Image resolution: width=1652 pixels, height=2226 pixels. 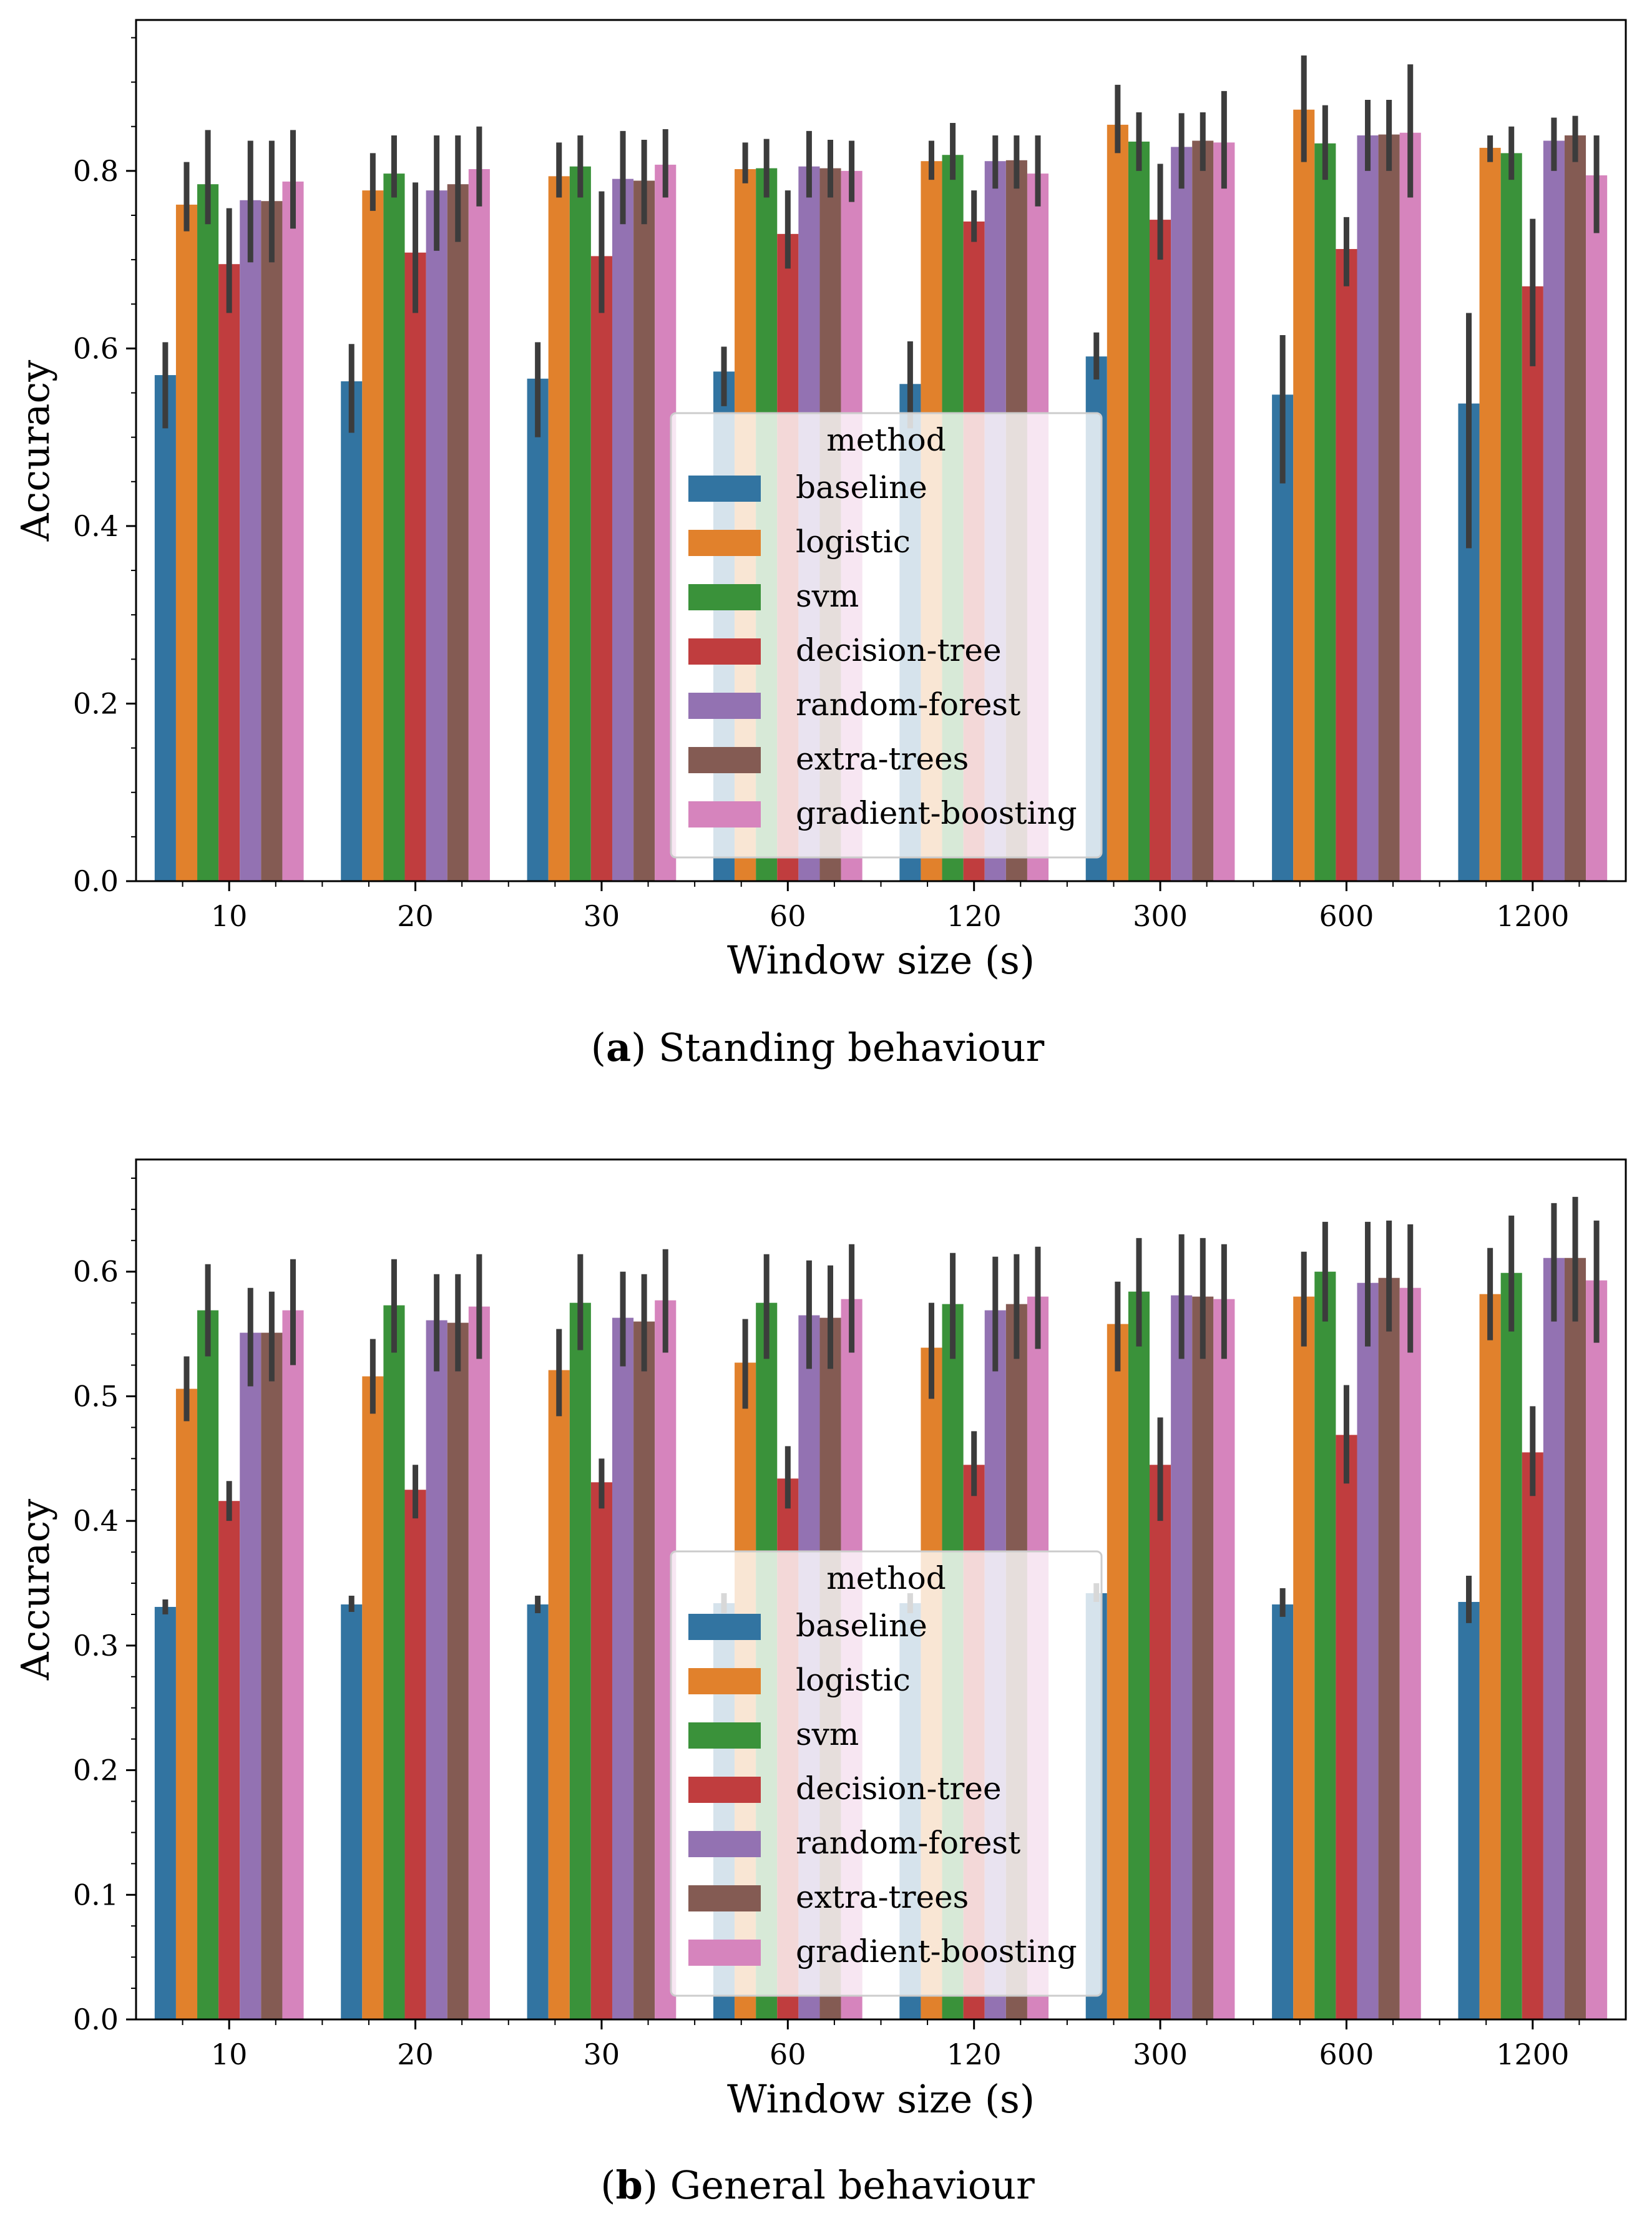 I want to click on x-tick-label: 10, so click(x=229, y=2054).